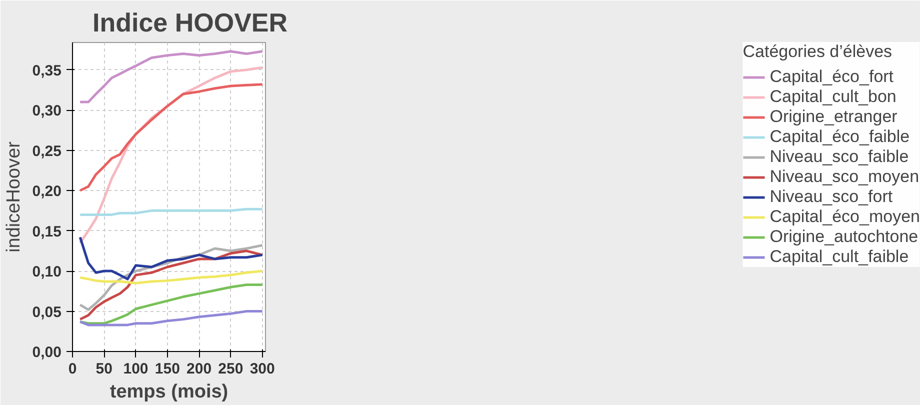  What do you see at coordinates (104, 369) in the screenshot?
I see `x-tick-label: 50` at bounding box center [104, 369].